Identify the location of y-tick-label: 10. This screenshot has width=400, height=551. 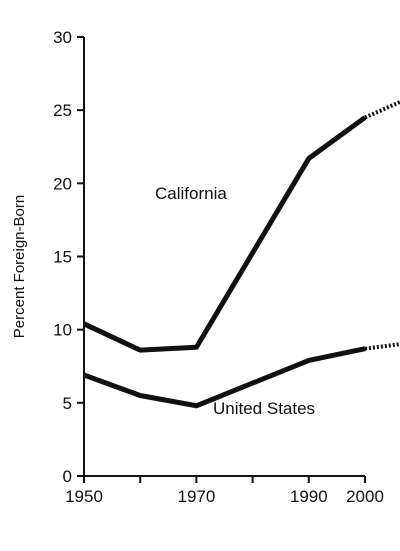
(62, 330).